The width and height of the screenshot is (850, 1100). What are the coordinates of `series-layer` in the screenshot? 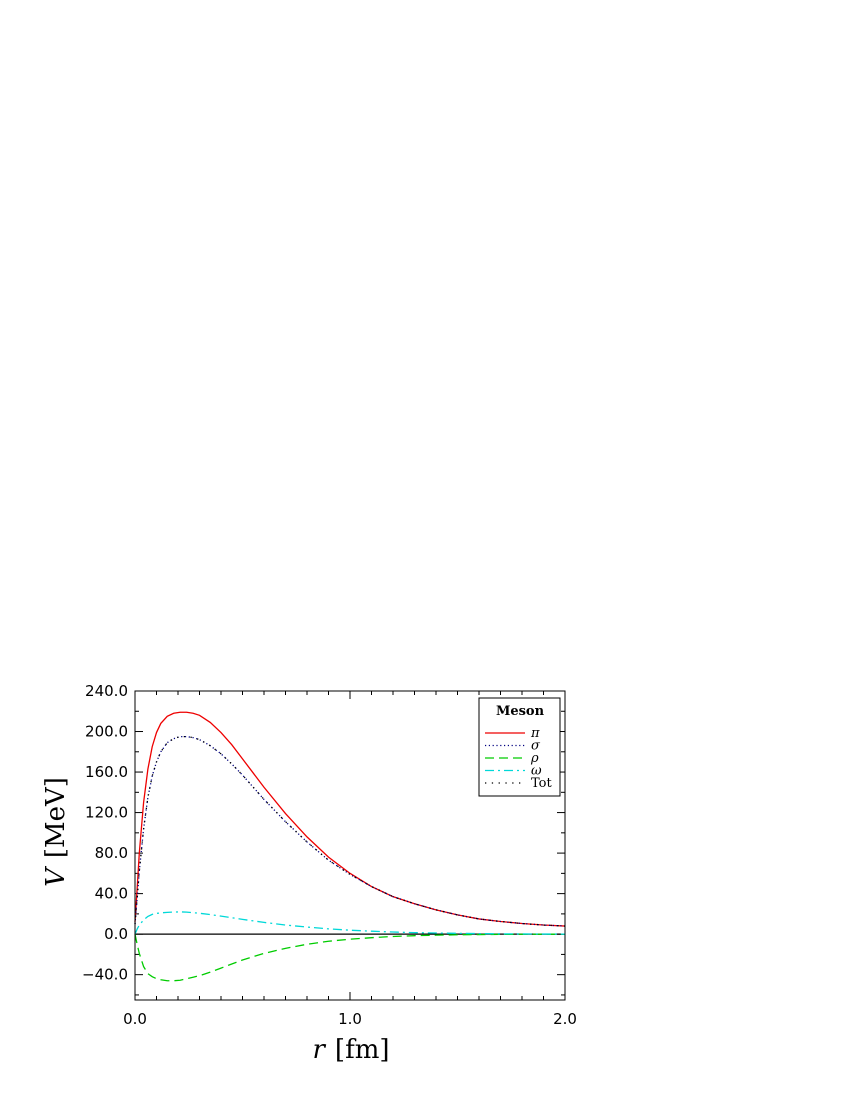 It's located at (350, 846).